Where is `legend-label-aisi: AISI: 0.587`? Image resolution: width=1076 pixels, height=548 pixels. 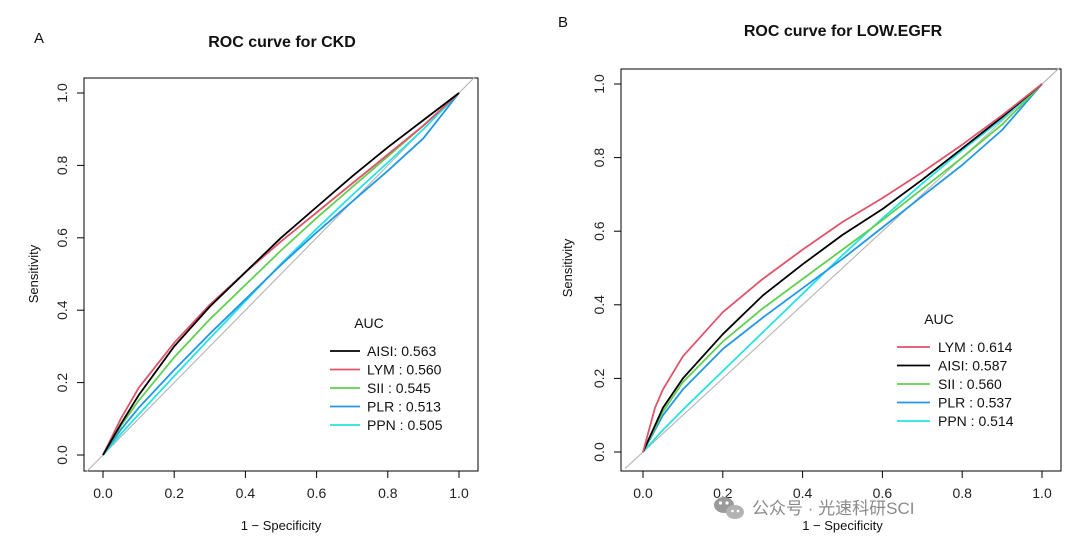
legend-label-aisi: AISI: 0.587 is located at coordinates (972, 366).